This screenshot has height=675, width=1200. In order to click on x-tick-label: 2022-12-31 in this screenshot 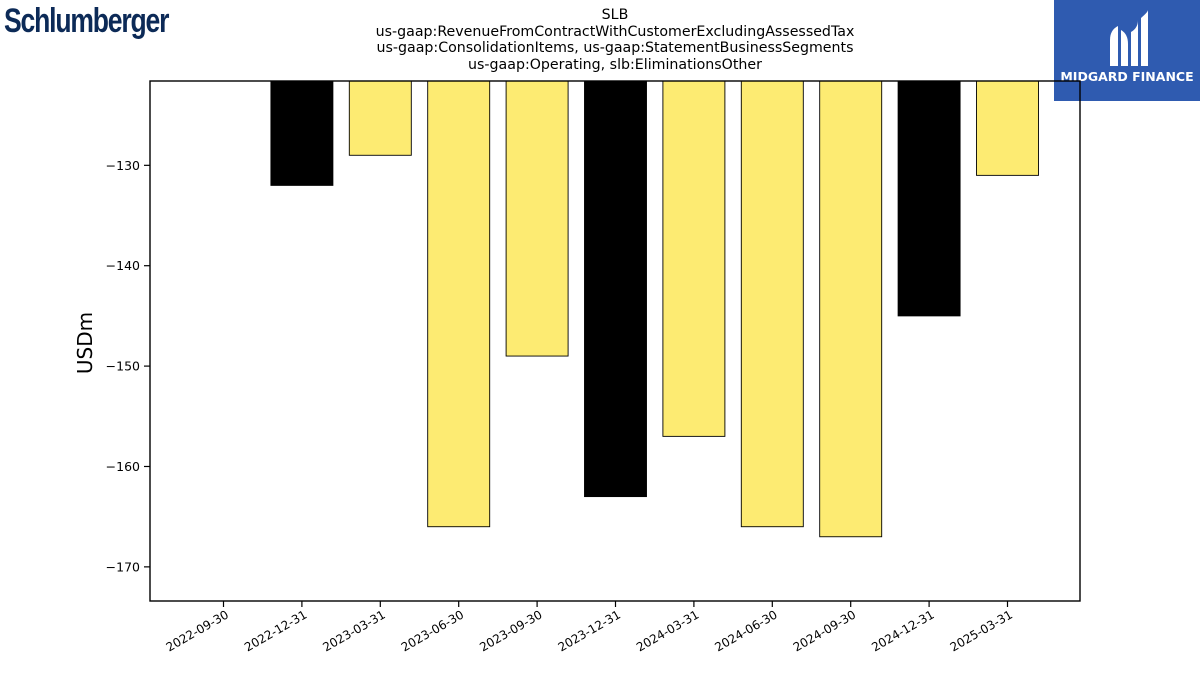, I will do `click(275, 630)`.